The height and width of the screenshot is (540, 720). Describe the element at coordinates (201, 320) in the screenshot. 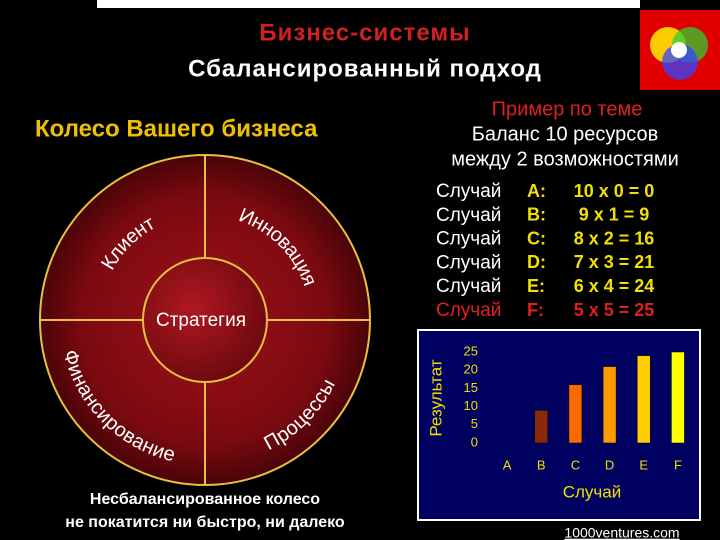

I see `wheel-center: Стратегия` at that location.